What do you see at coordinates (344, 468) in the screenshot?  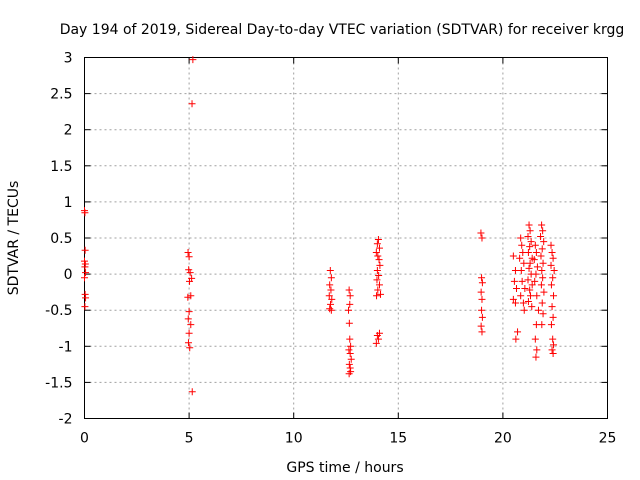 I see `x-axis-label: GPS time / hours` at bounding box center [344, 468].